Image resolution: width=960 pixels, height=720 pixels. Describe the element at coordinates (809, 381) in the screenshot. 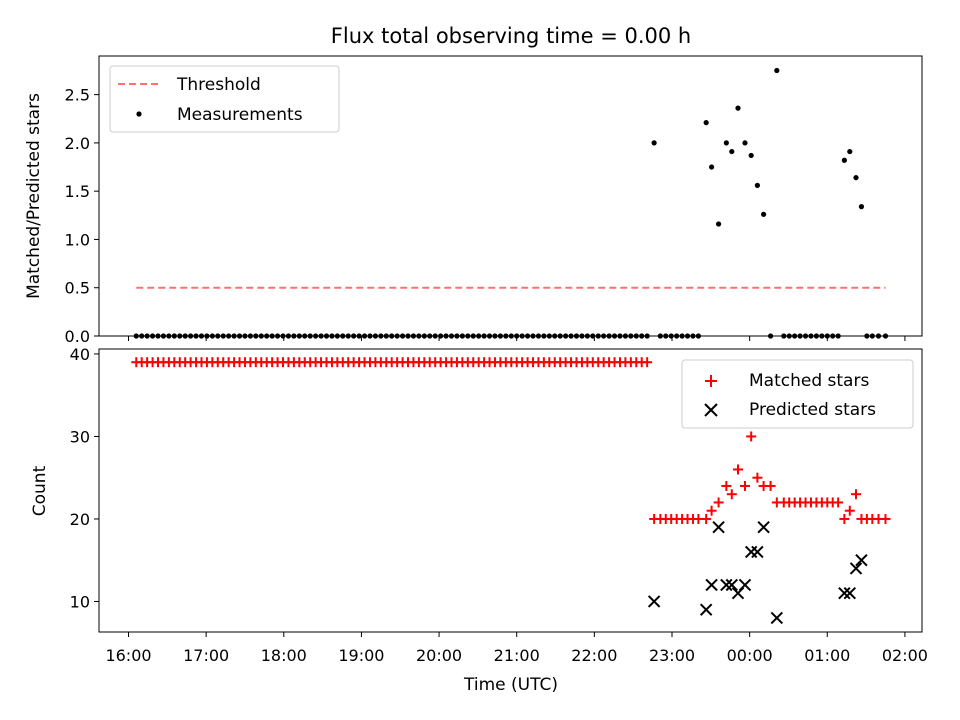

I see `matched-stars-legend-label: Matched stars` at that location.